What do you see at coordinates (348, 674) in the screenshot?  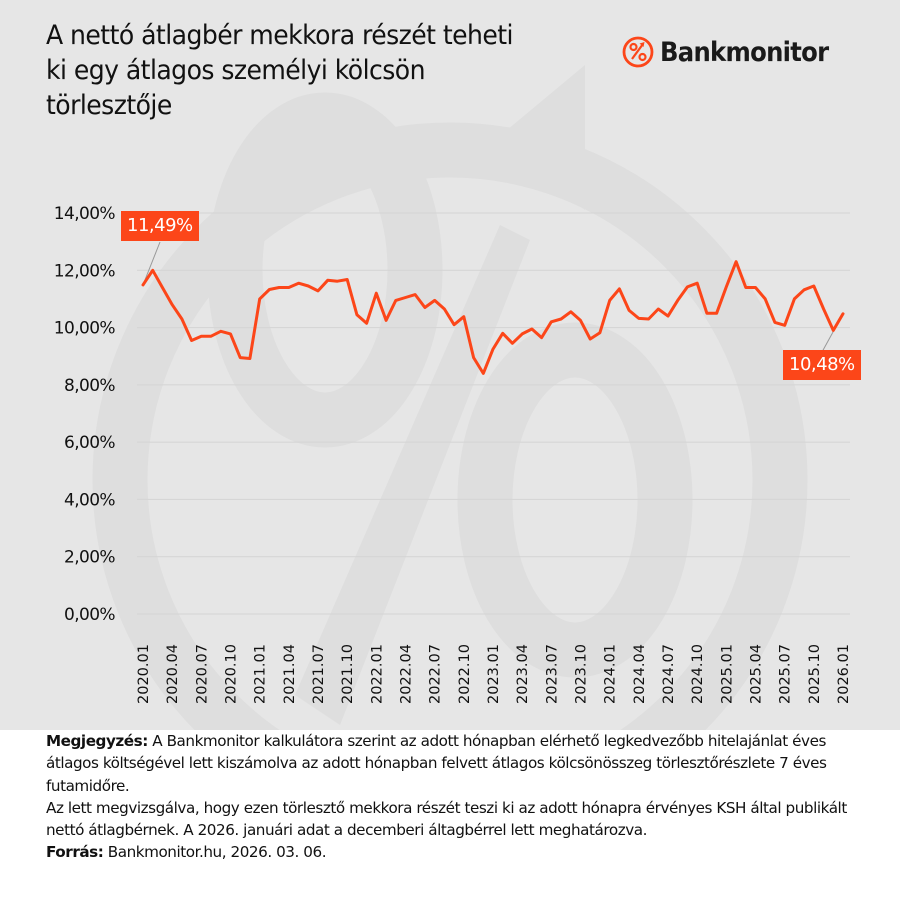 I see `x-tick-label: 2021.10` at bounding box center [348, 674].